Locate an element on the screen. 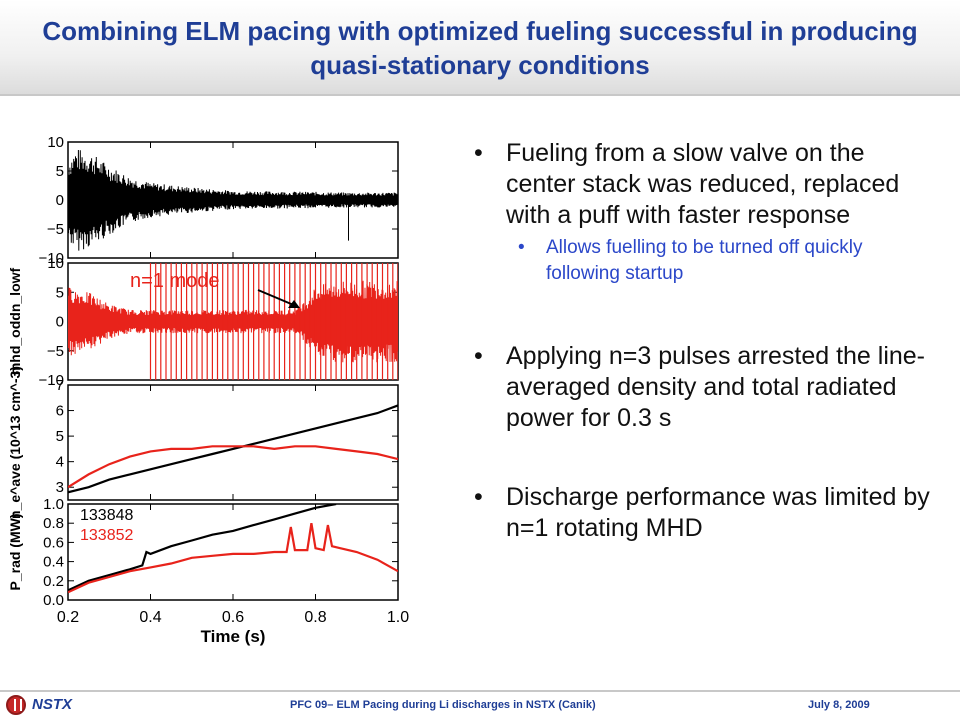 The image size is (960, 720). panel-prad: 1.0 0.8 0.6 0.4 0.2 0.0 P_rad (MW) 133848 133852 is located at coordinates (203, 552).